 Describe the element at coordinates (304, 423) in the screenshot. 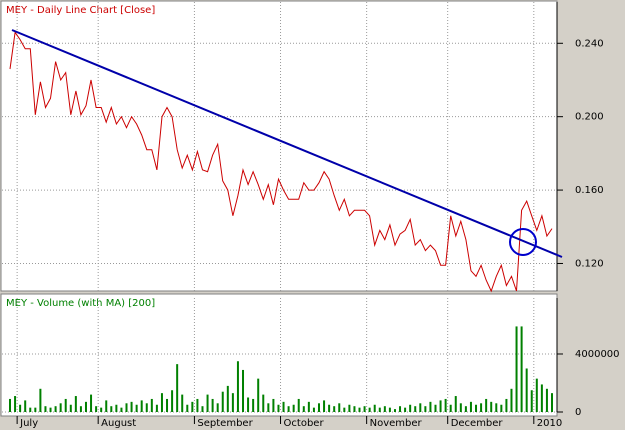

I see `x-tick-label: October` at that location.